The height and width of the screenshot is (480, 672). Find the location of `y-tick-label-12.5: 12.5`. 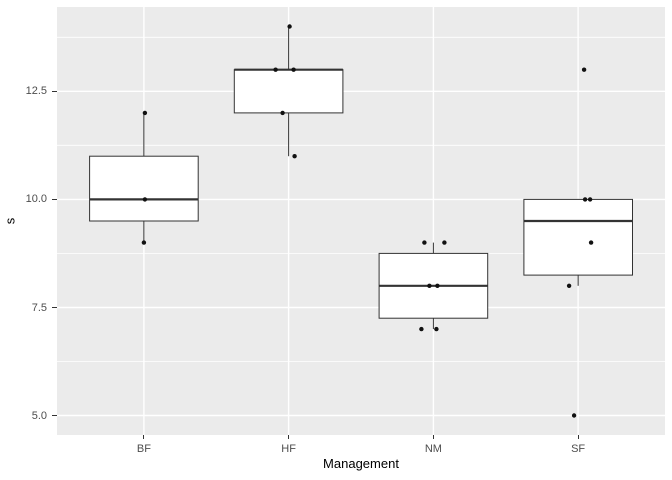

y-tick-label-12.5: 12.5 is located at coordinates (36, 91).